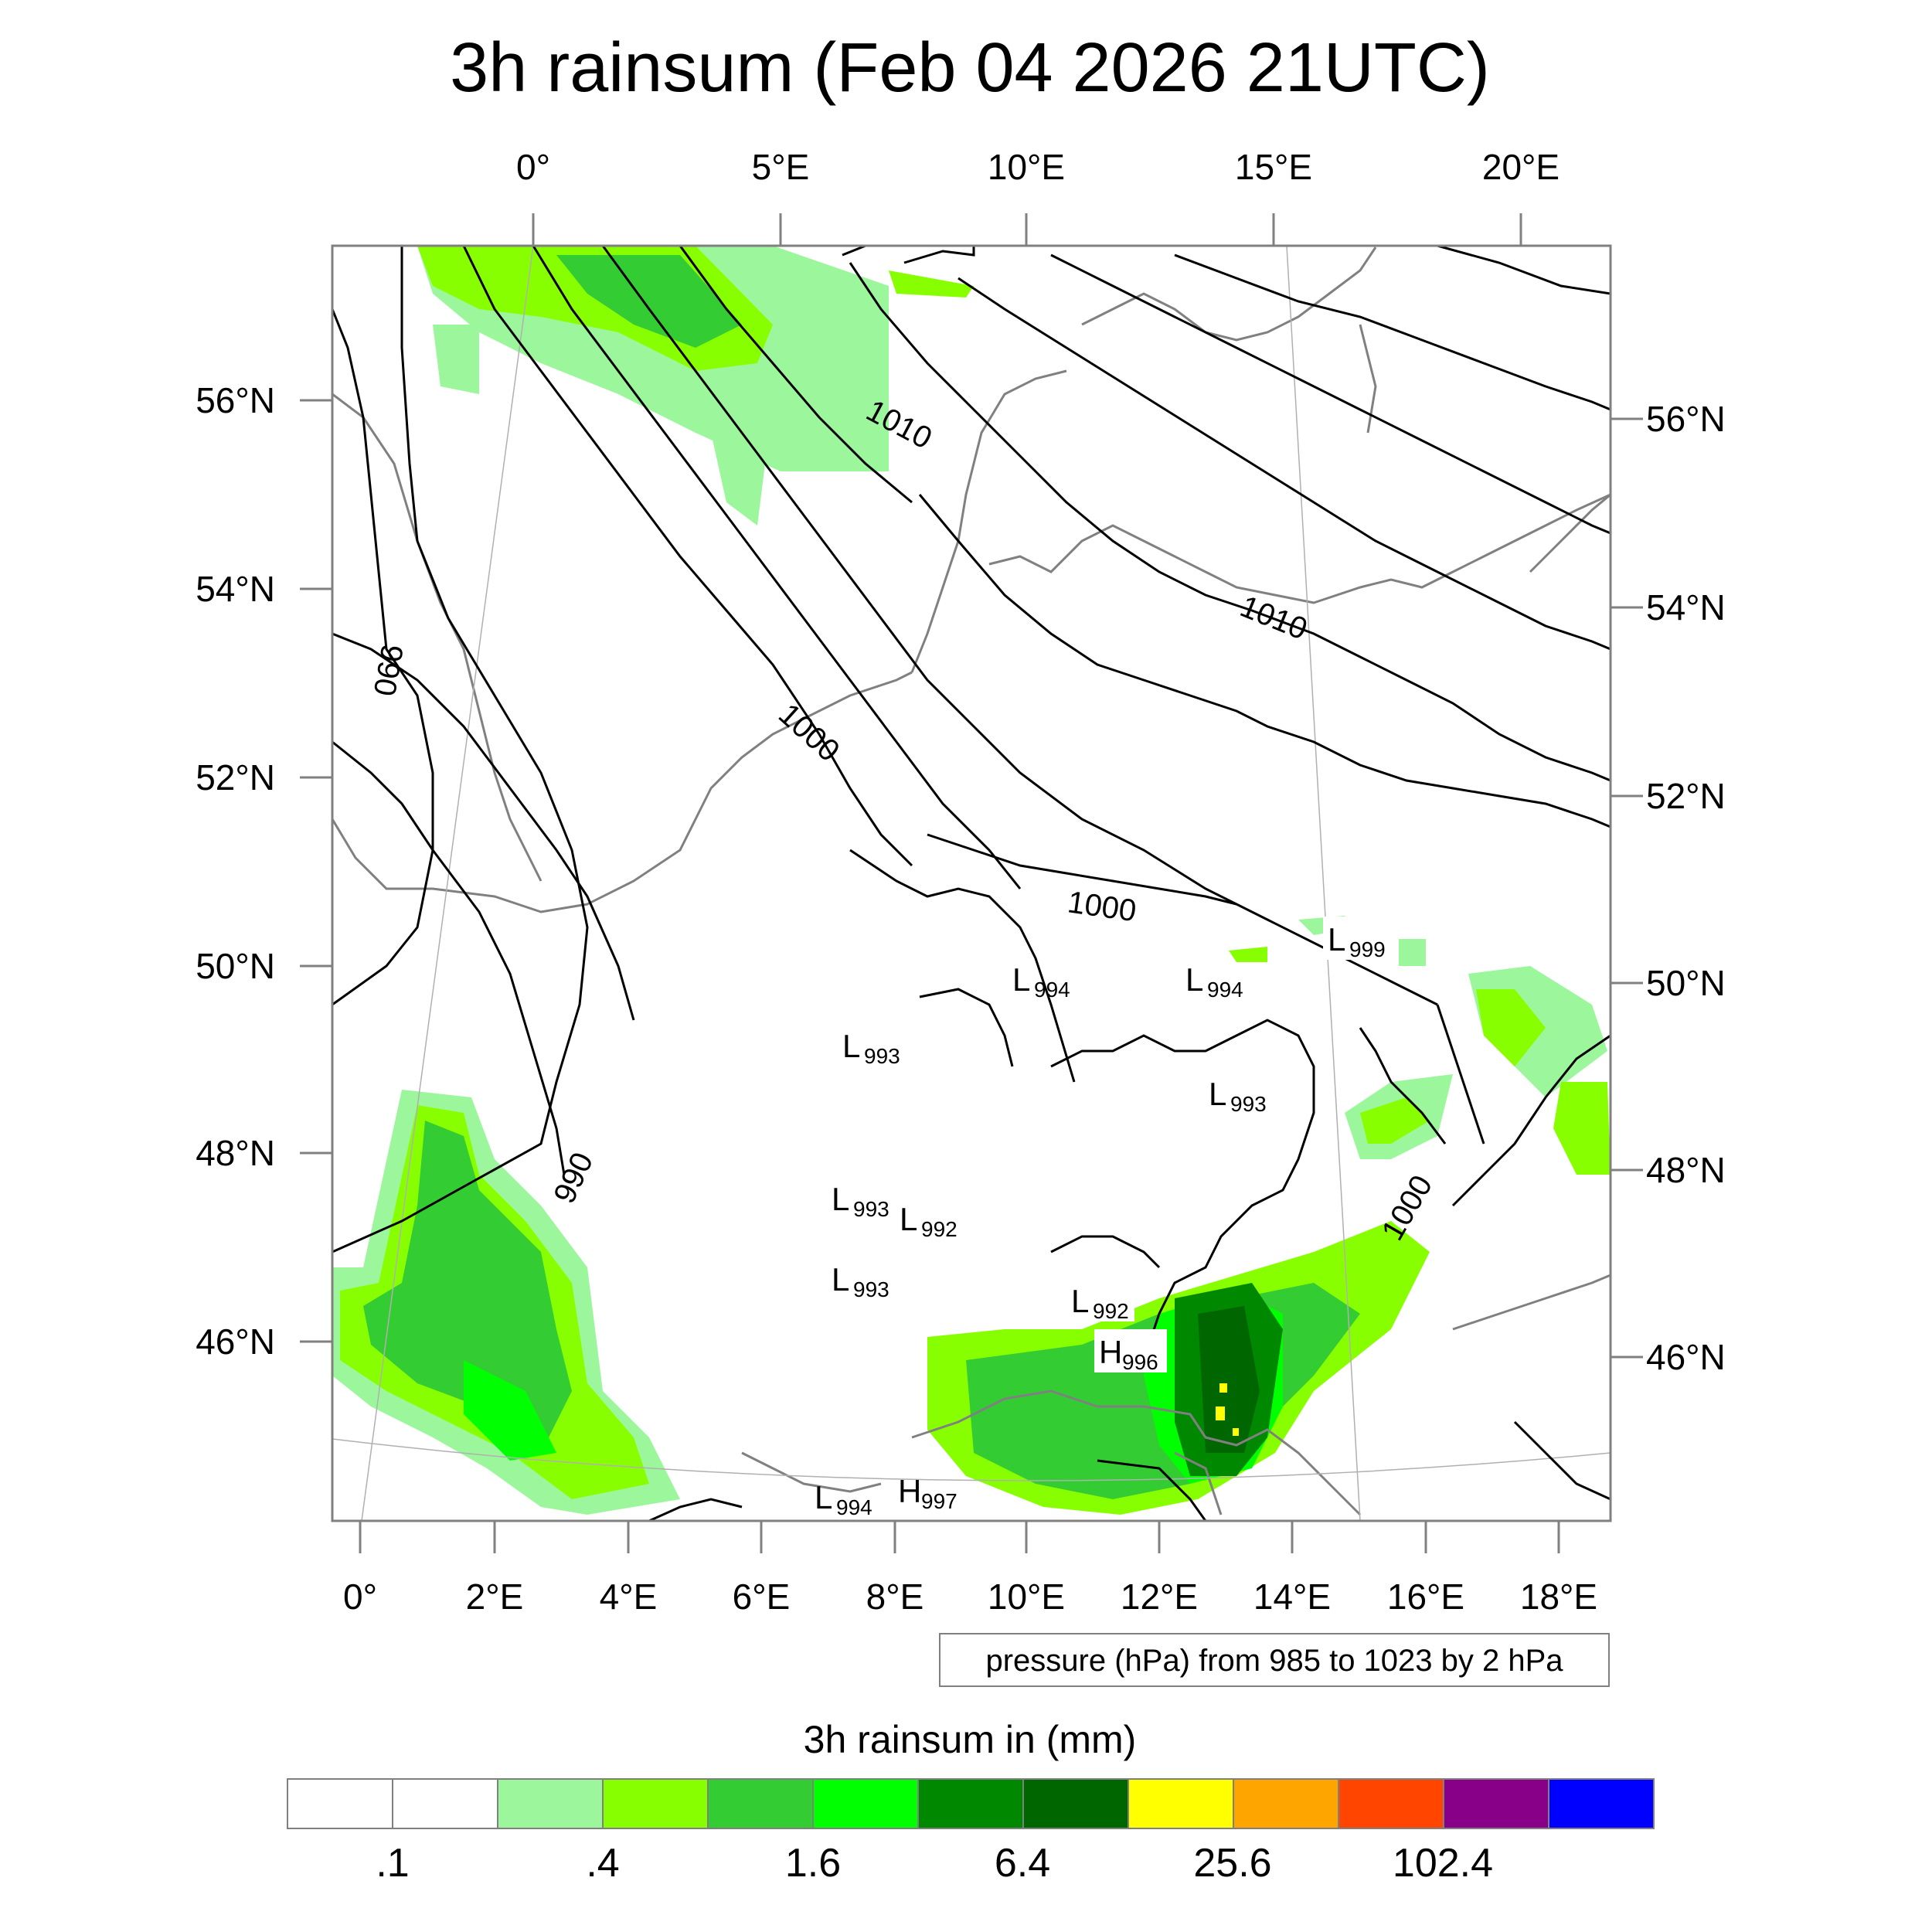 The width and height of the screenshot is (1932, 1932). What do you see at coordinates (236, 1341) in the screenshot?
I see `left-lat-label: 46°N` at bounding box center [236, 1341].